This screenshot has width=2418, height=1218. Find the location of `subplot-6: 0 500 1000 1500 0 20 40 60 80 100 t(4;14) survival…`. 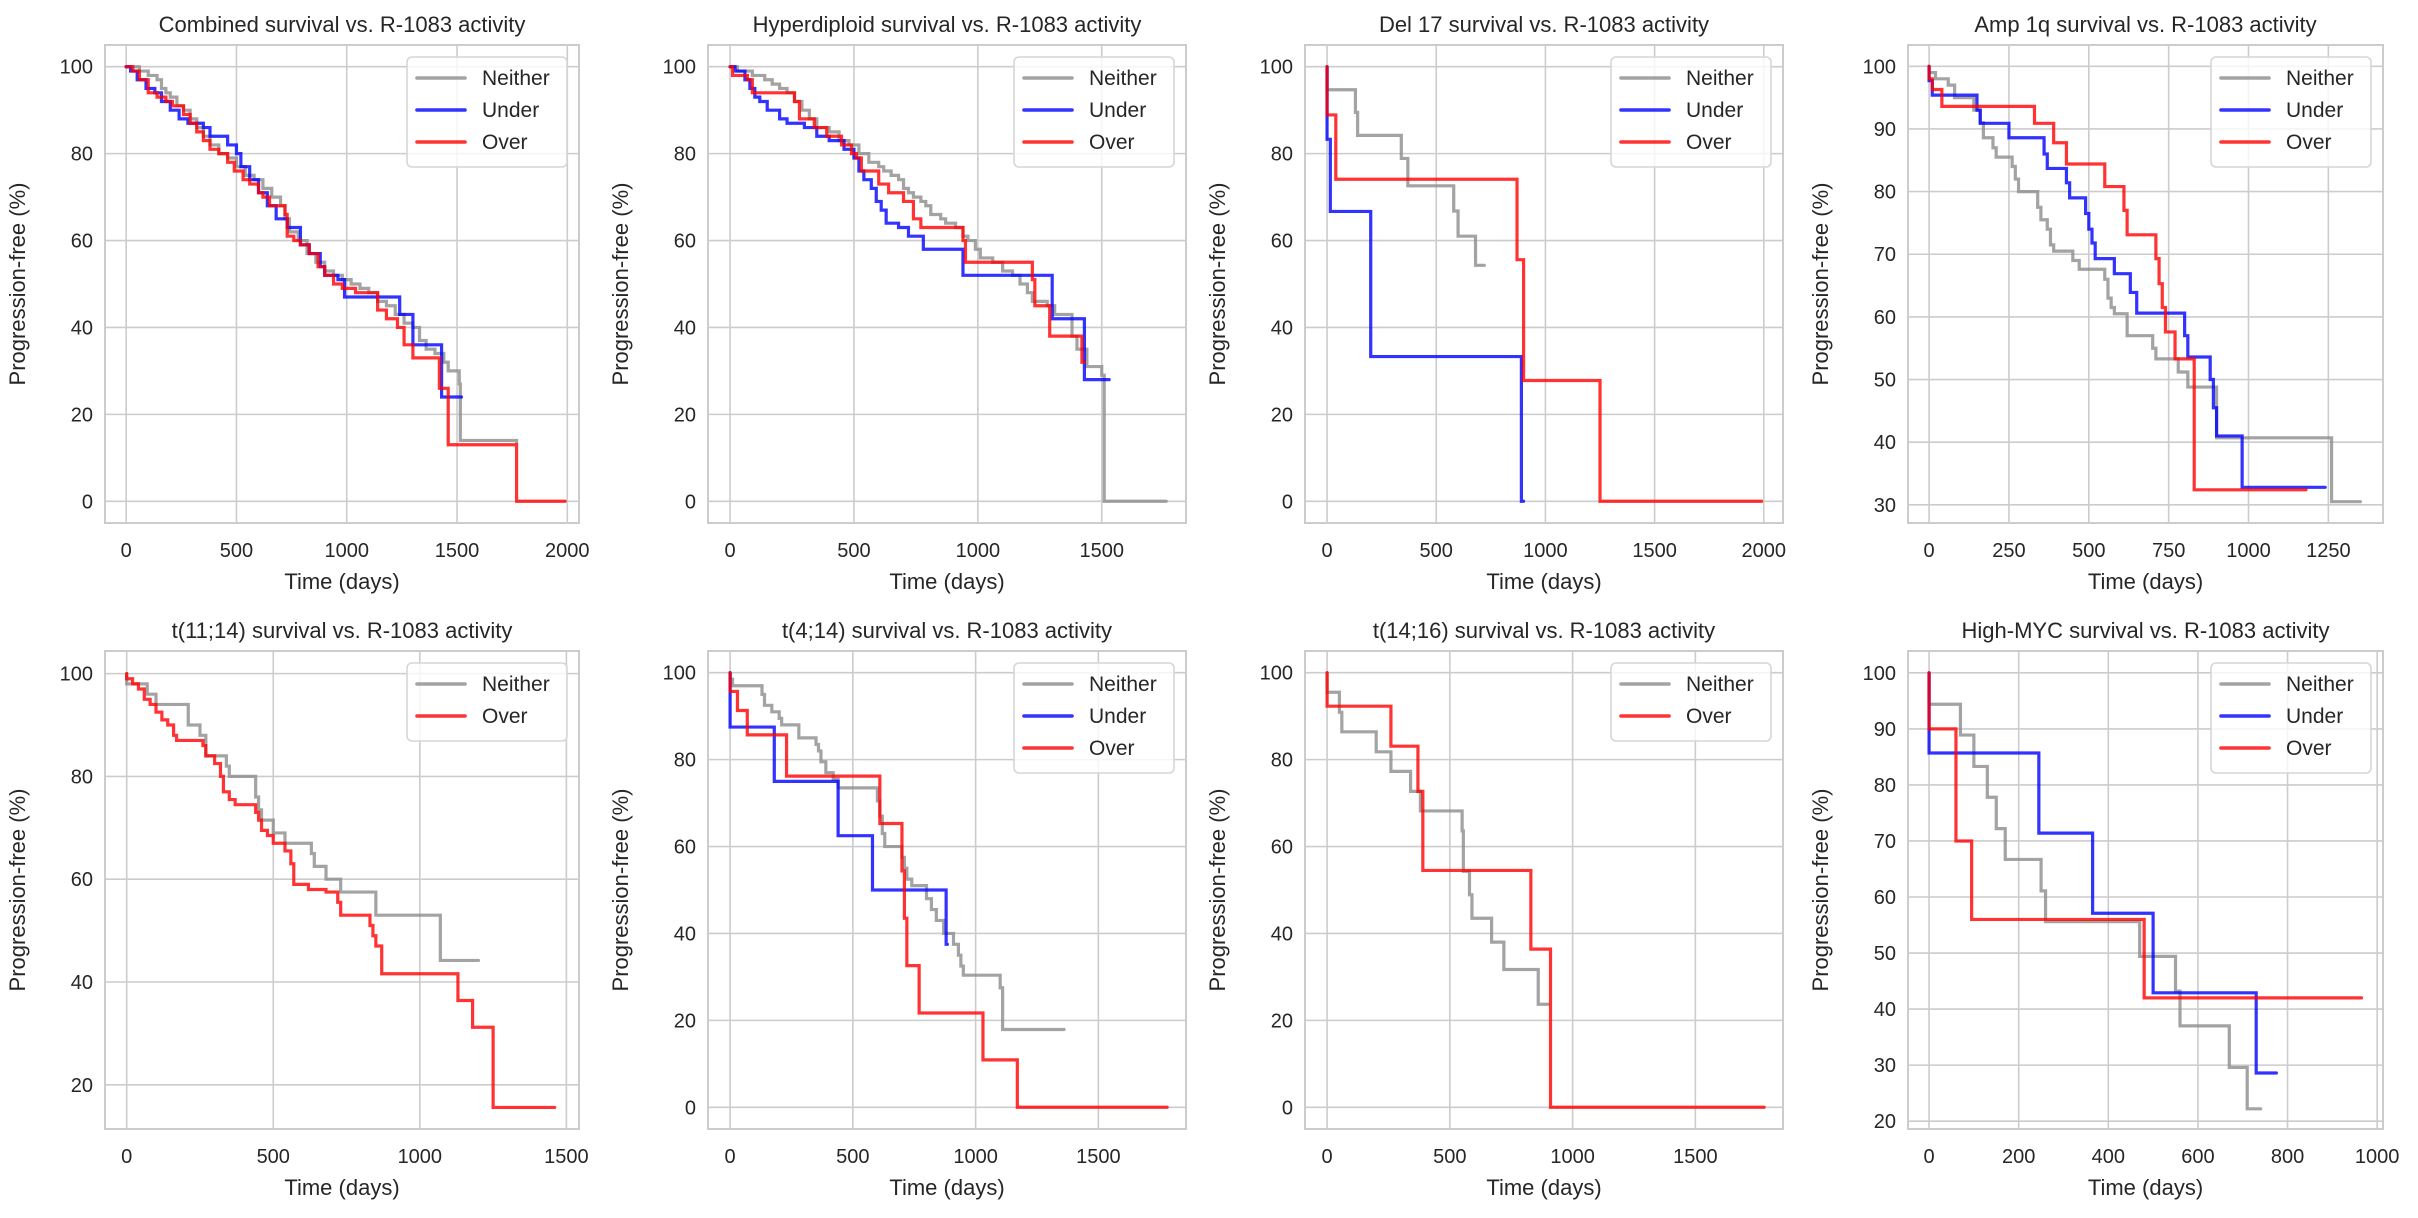

subplot-6: 0 500 1000 1500 0 20 40 60 80 100 t(4;14) survival… is located at coordinates (897, 909).